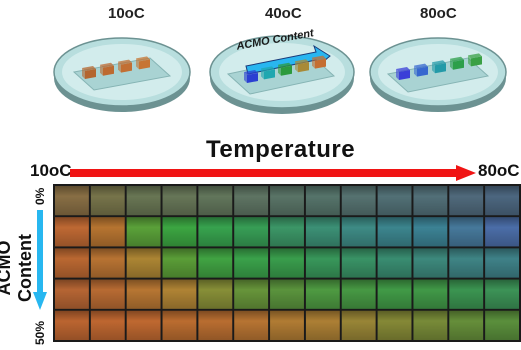  Describe the element at coordinates (40, 196) in the screenshot. I see `side-top-label: 0%` at that location.